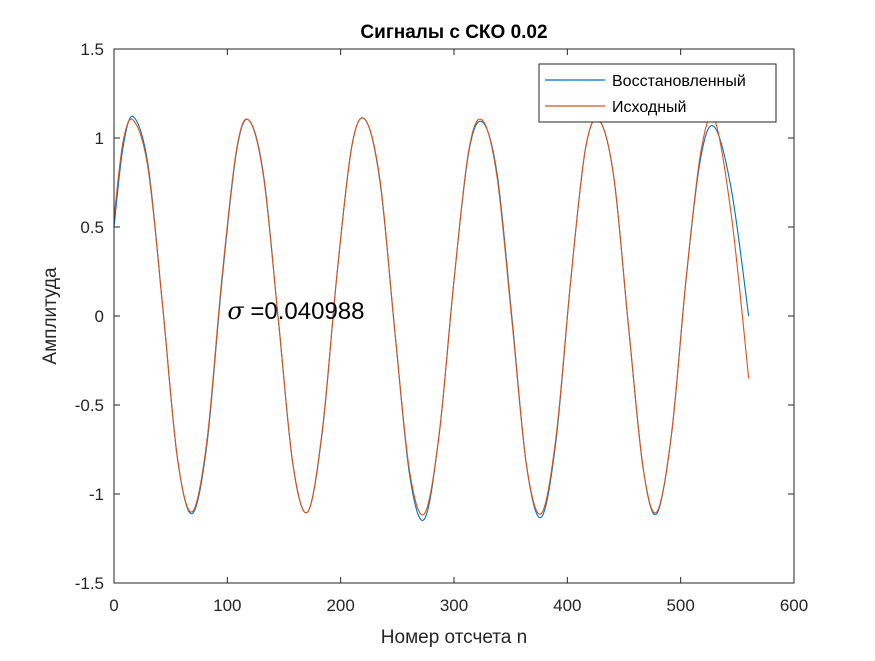  What do you see at coordinates (567, 605) in the screenshot?
I see `x-tick-label: 400` at bounding box center [567, 605].